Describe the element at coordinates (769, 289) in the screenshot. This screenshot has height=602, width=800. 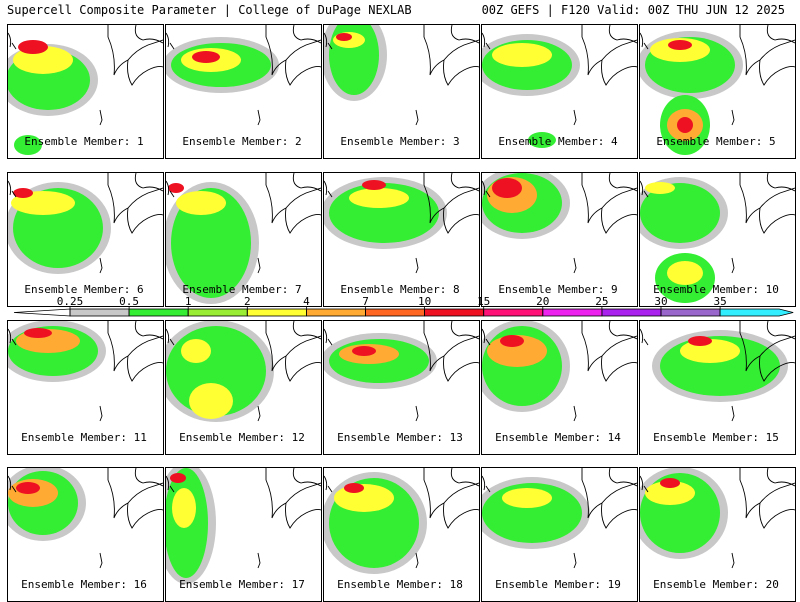
I see `member-number: 10` at that location.